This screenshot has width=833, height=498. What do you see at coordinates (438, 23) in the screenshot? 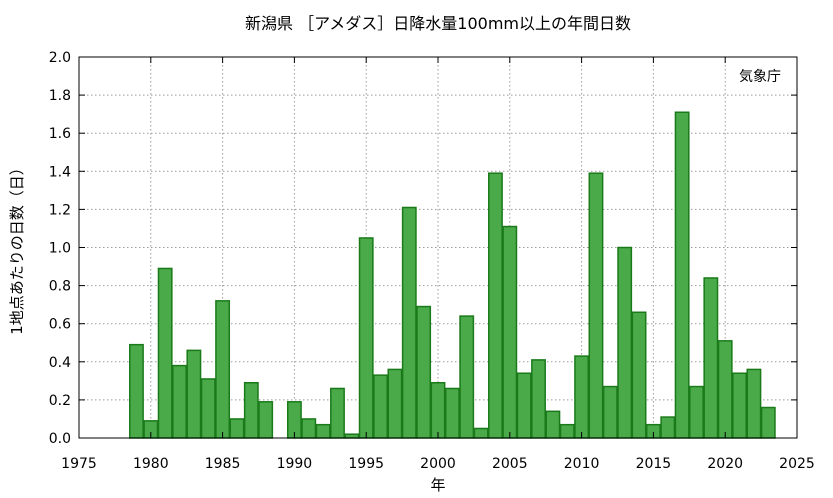
I see `chart-title: 新潟県 ［アメダス］日降水量100mm以上の年間日数` at bounding box center [438, 23].